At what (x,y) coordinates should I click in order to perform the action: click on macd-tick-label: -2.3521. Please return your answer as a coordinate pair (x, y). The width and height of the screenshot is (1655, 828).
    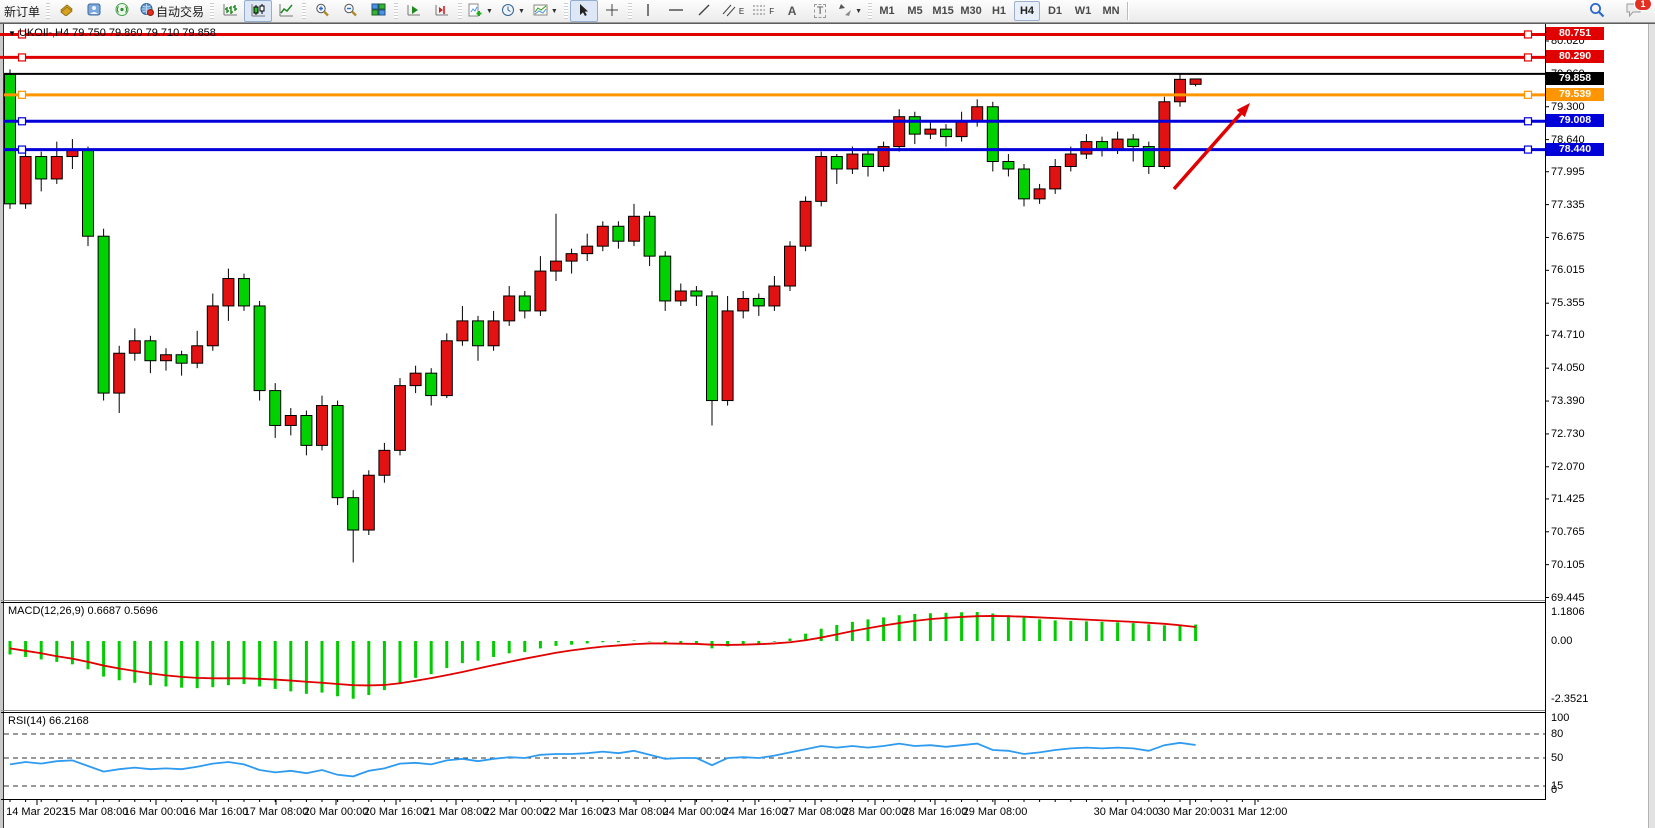
    Looking at the image, I should click on (1570, 698).